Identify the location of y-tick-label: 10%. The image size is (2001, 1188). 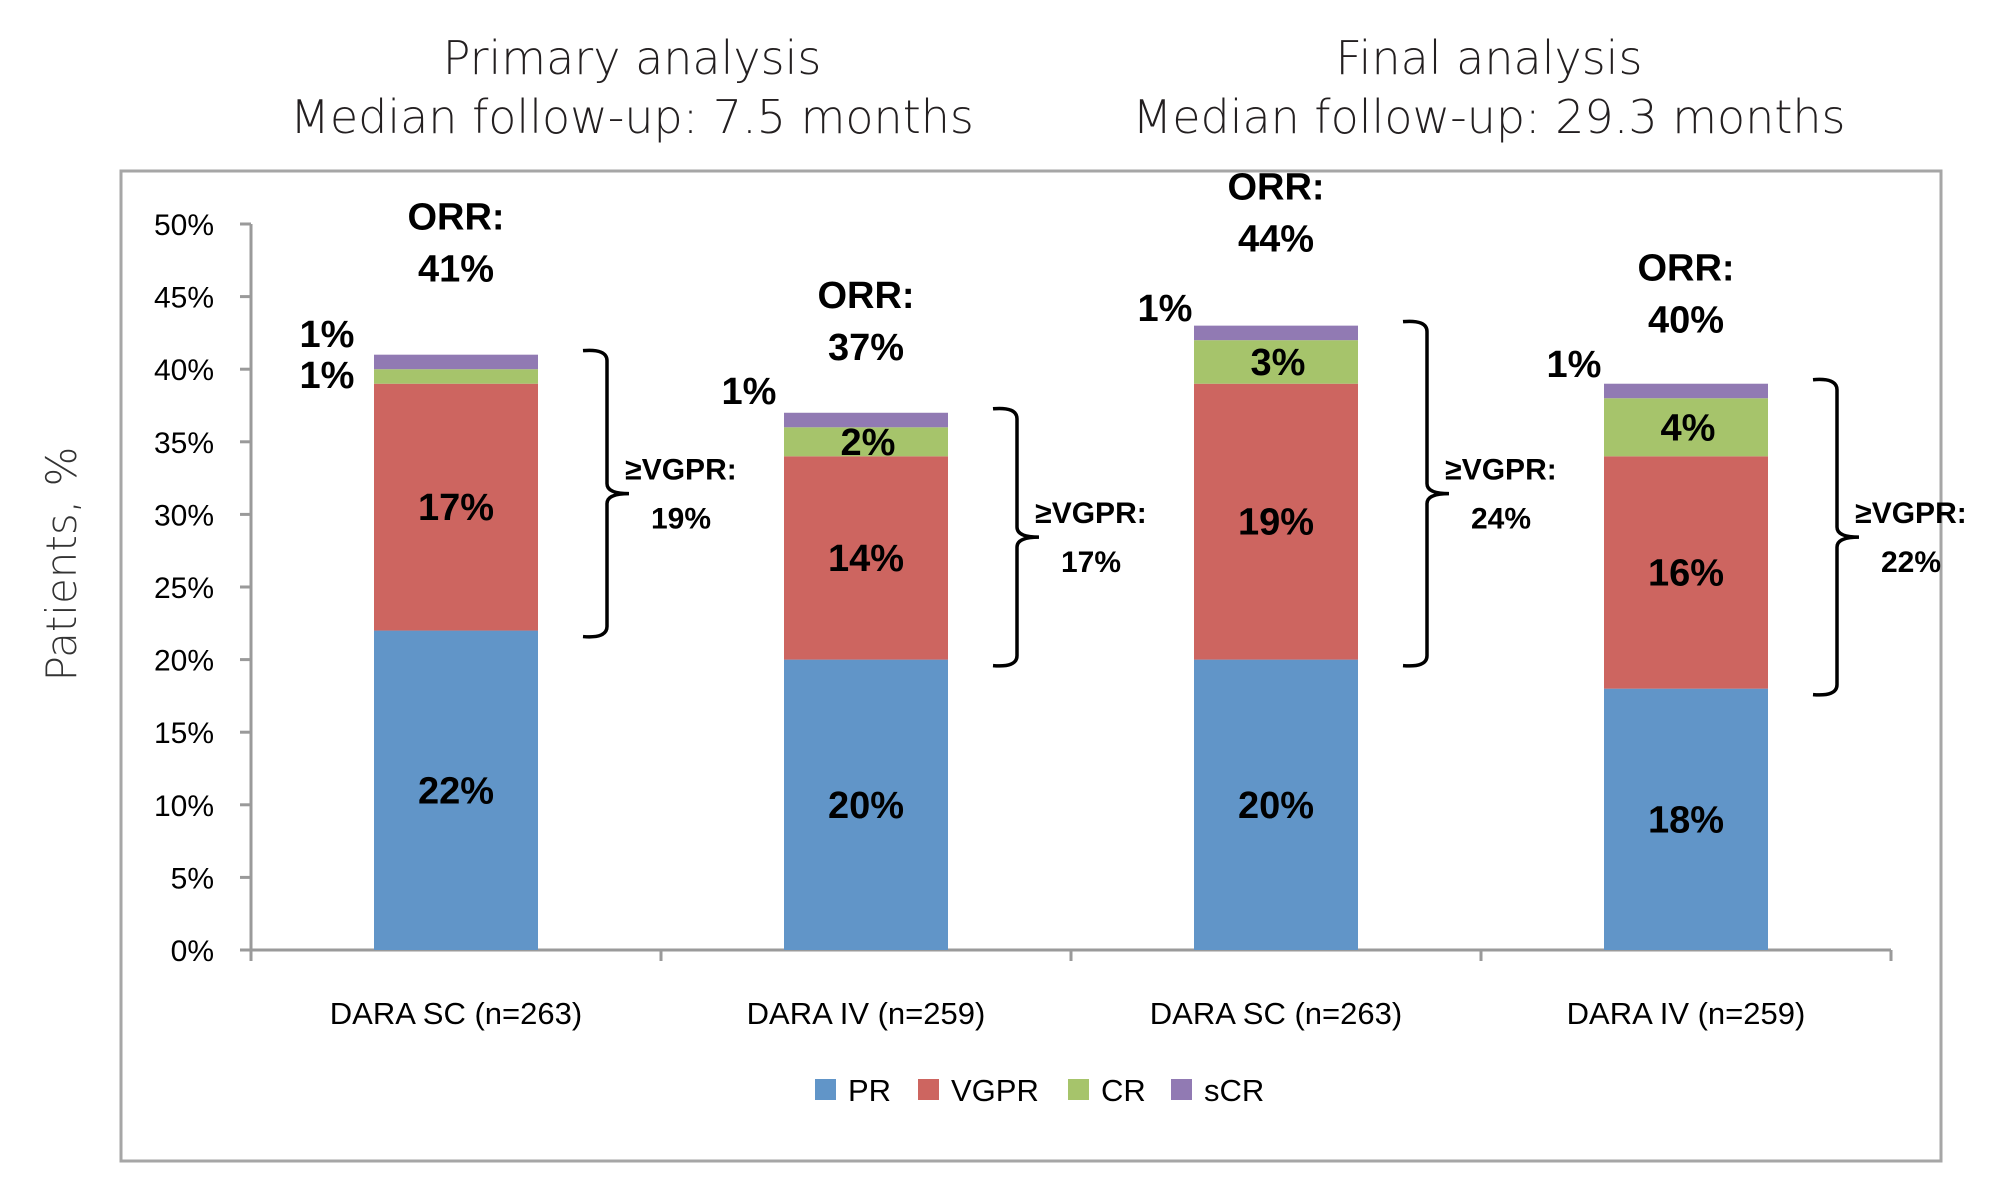
(184, 806).